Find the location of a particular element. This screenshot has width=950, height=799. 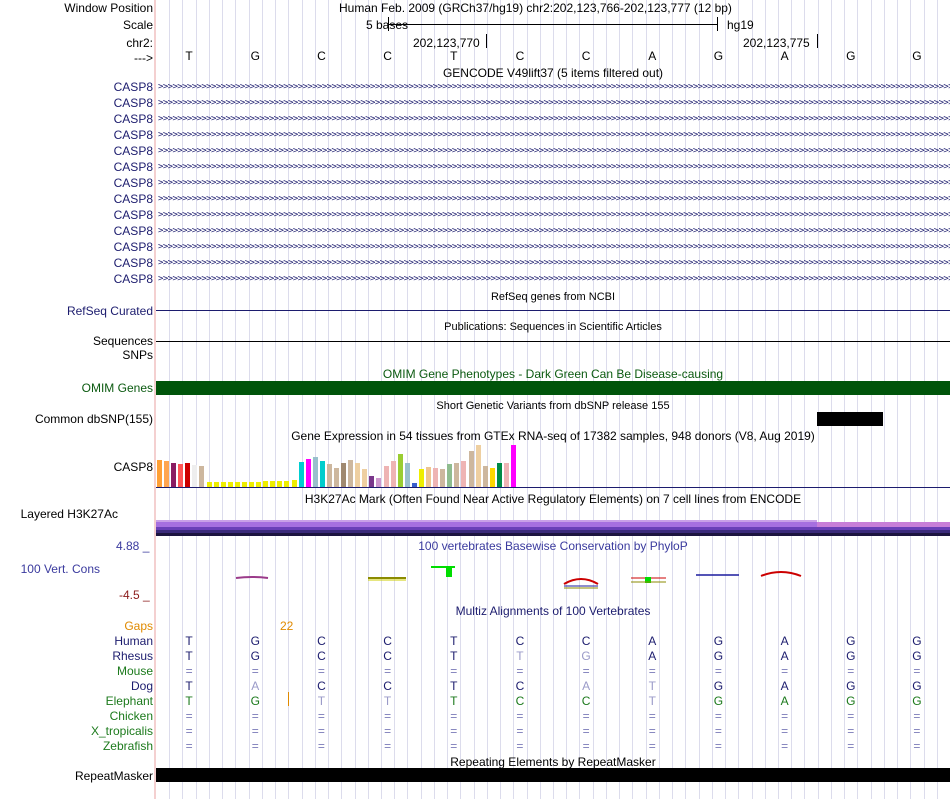

species-label: Mouse is located at coordinates (134, 671).